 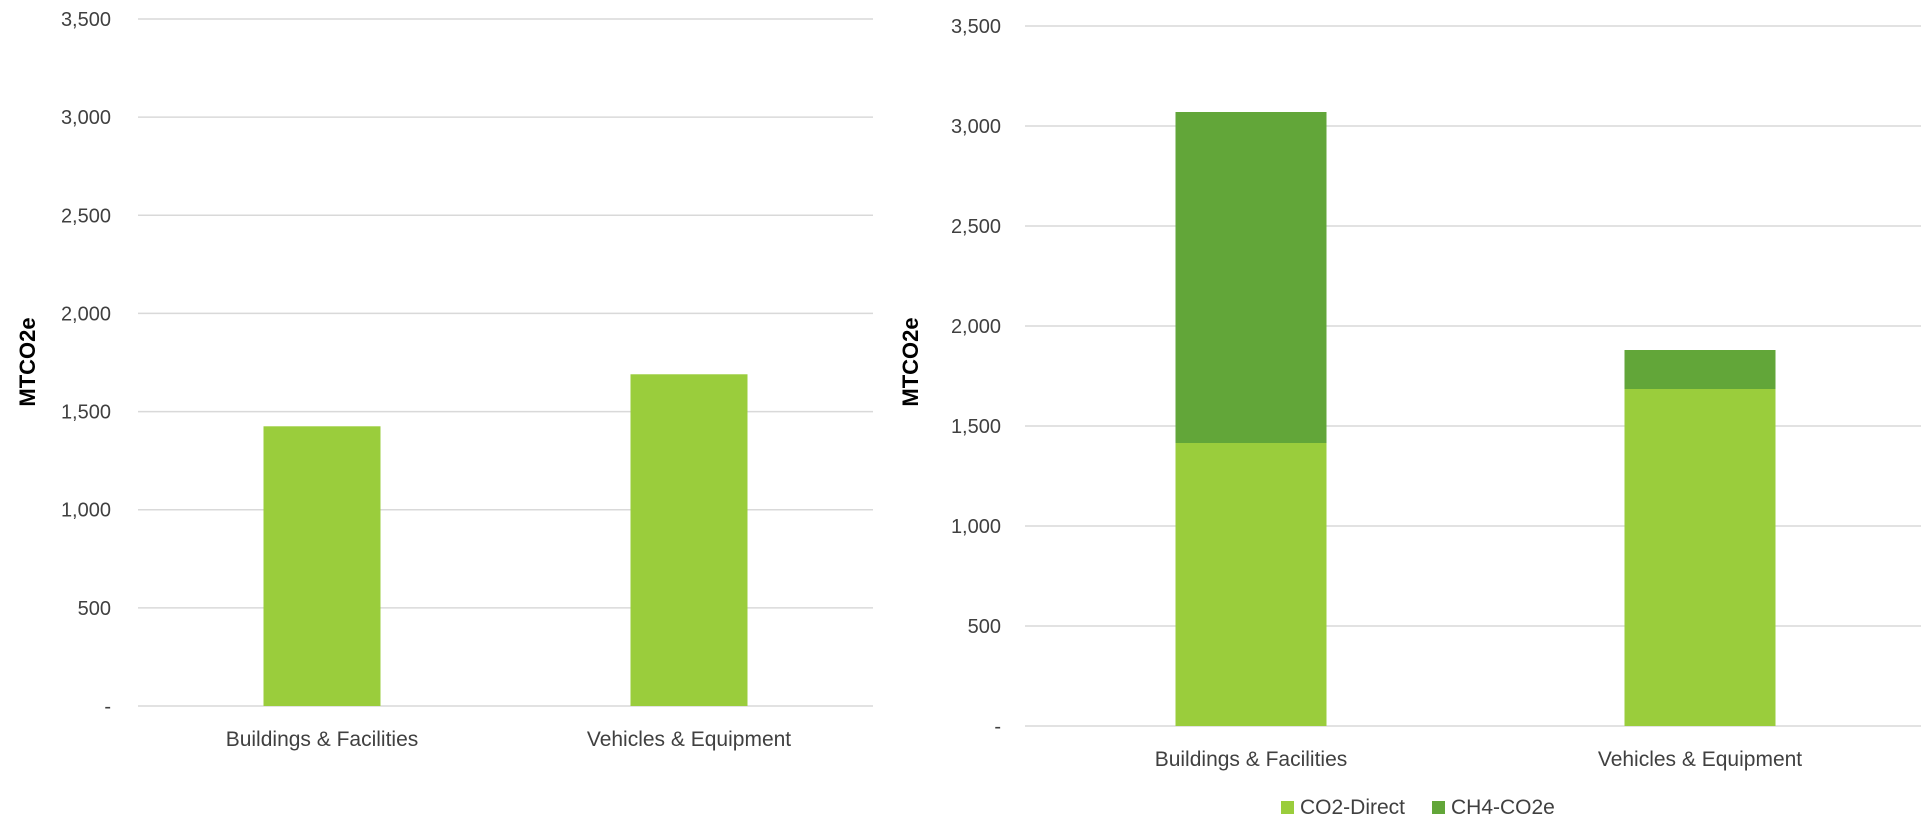 I want to click on legend-swatch-ch4-co2e, so click(x=1438, y=807).